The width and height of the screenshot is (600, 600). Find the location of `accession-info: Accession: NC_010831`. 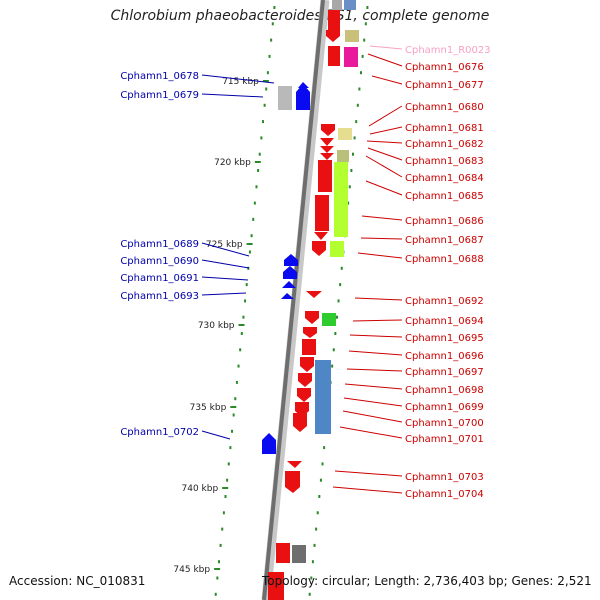

accession-info: Accession: NC_010831 is located at coordinates (77, 581).